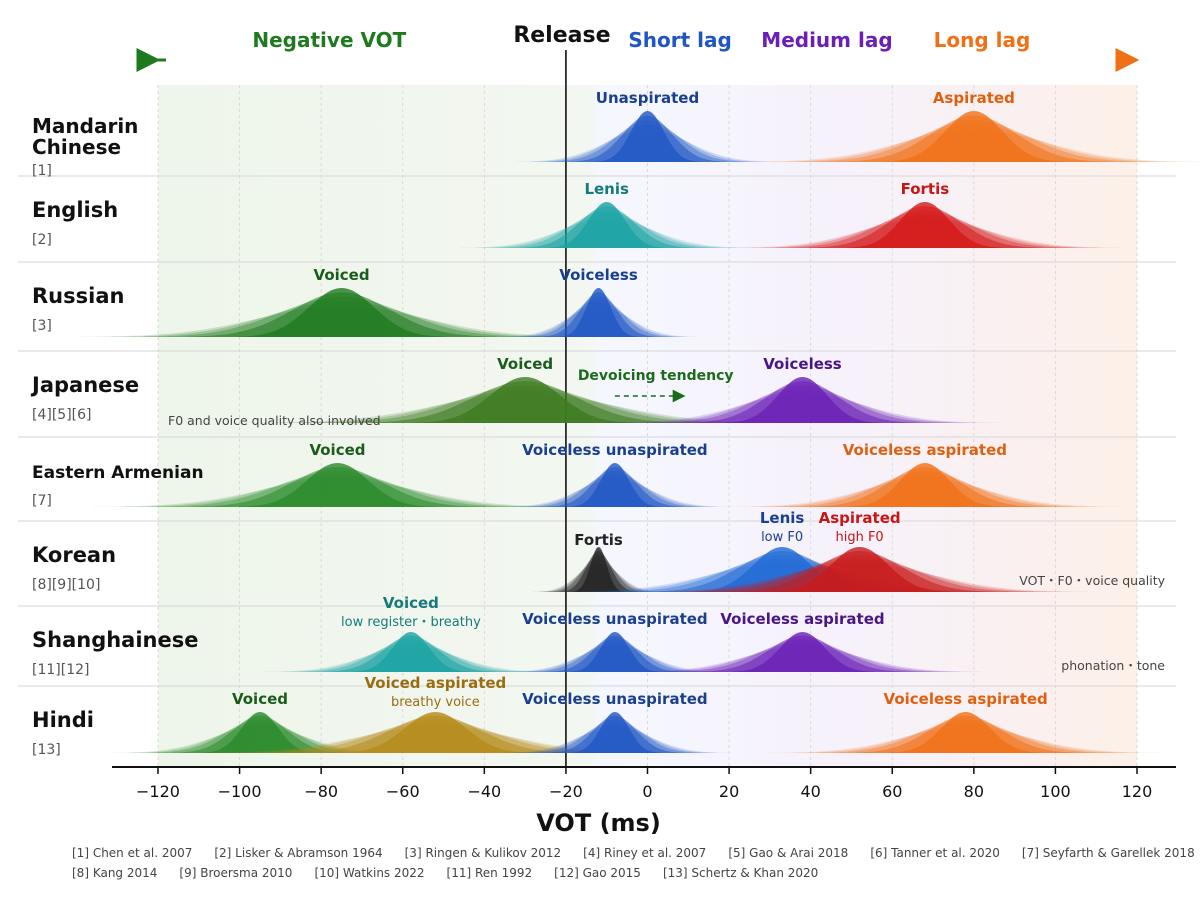 This screenshot has width=1200, height=900. What do you see at coordinates (435, 702) in the screenshot?
I see `category-sublabel: breathy voice` at bounding box center [435, 702].